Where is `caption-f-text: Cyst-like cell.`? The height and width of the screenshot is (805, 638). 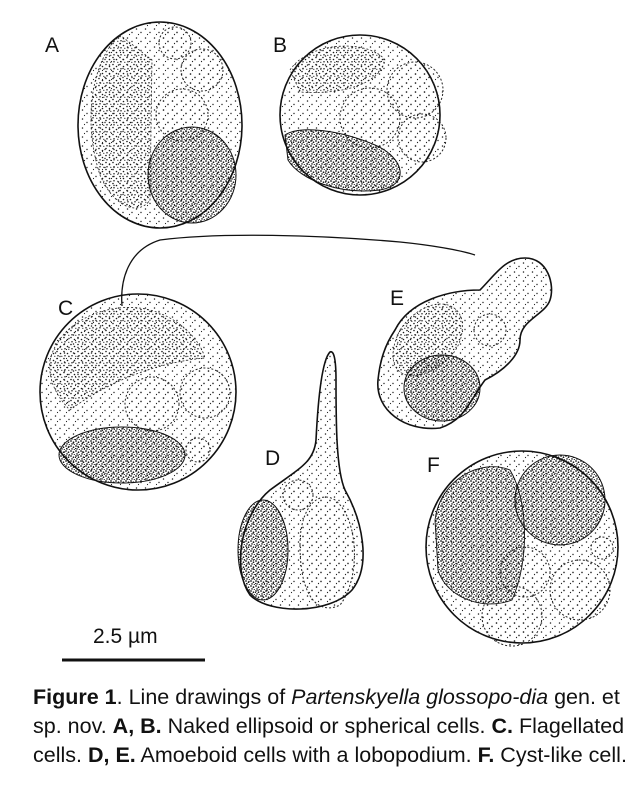 caption-f-text: Cyst-like cell. is located at coordinates (560, 755).